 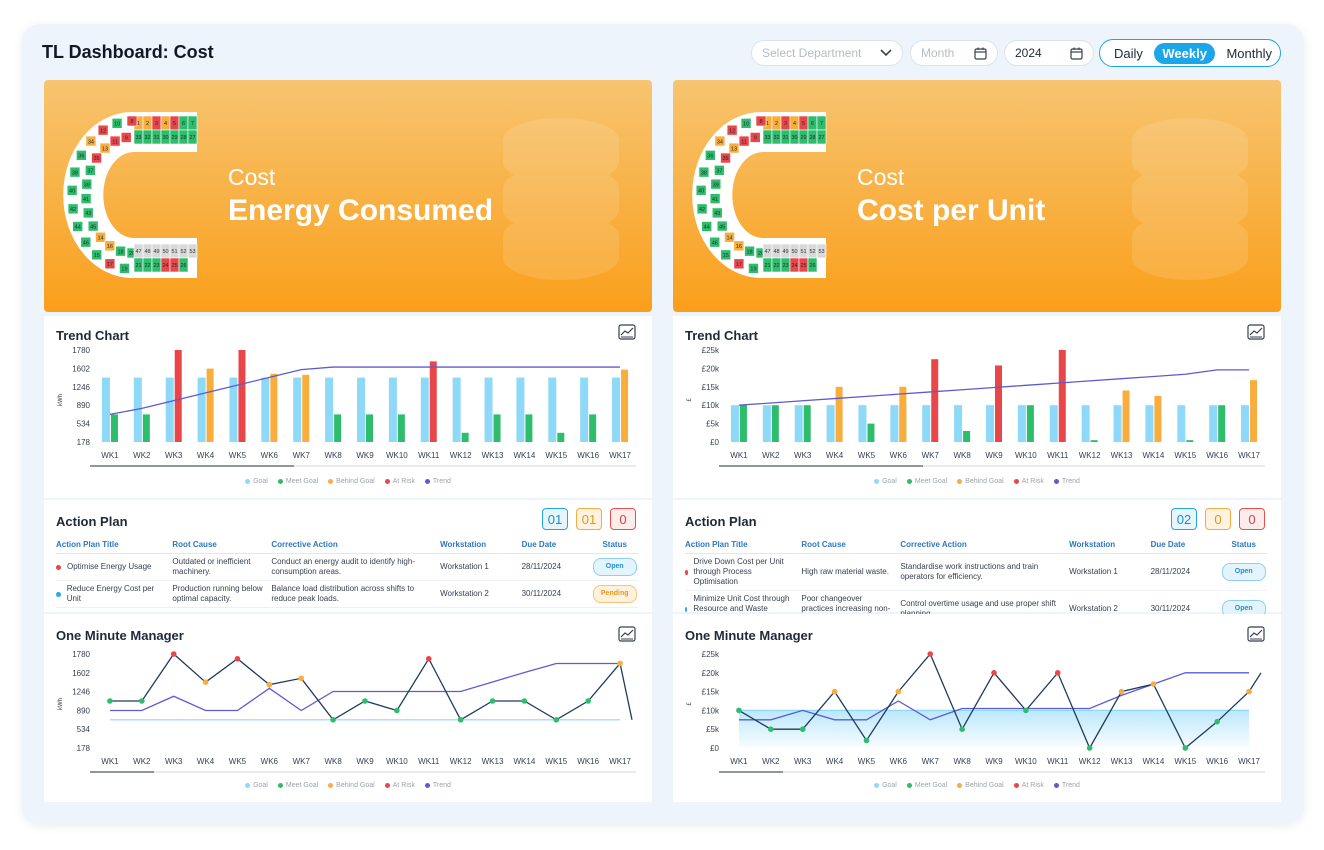 What do you see at coordinates (355, 785) in the screenshot?
I see `legend-label: Behind Goal` at bounding box center [355, 785].